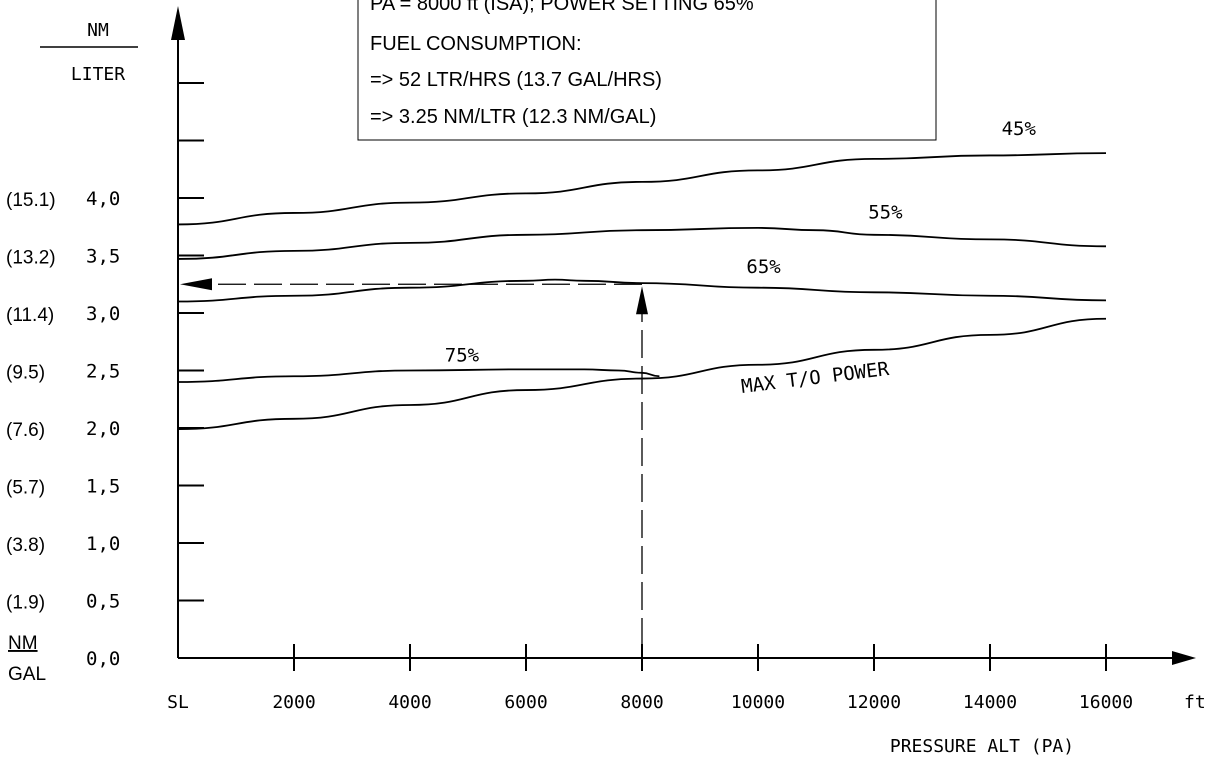 The height and width of the screenshot is (764, 1211). Describe the element at coordinates (178, 702) in the screenshot. I see `x-tick-label: SL` at that location.